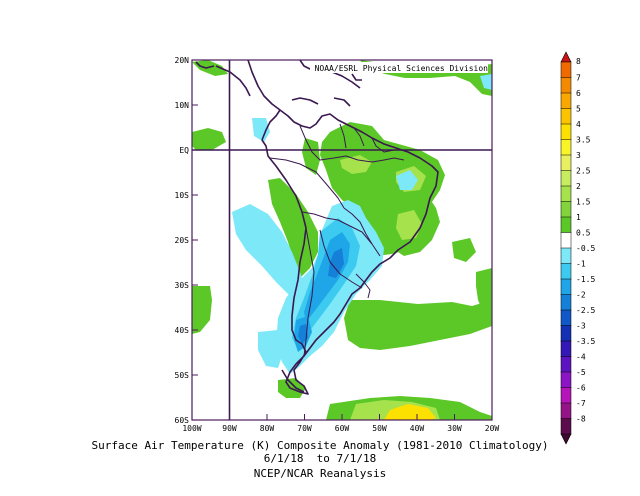  What do you see at coordinates (402, 68) in the screenshot?
I see `credit-label: NOAA/ESRL Physical Sciences Division` at bounding box center [402, 68].